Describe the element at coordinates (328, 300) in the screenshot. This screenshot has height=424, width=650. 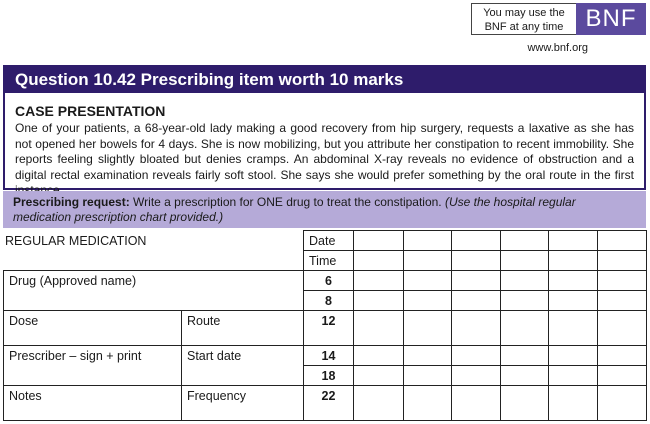
I see `time-label: 8` at that location.